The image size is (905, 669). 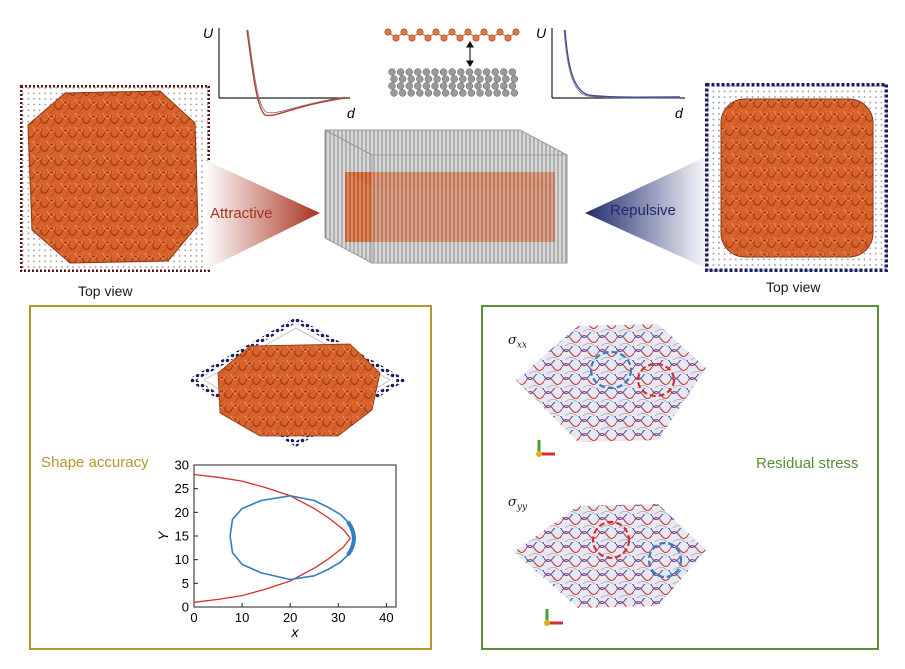 I want to click on shape-accuracy-chart: 0 10 20 30 40 0 5 10 15 20 25 30 x Y, so click(x=276, y=549).